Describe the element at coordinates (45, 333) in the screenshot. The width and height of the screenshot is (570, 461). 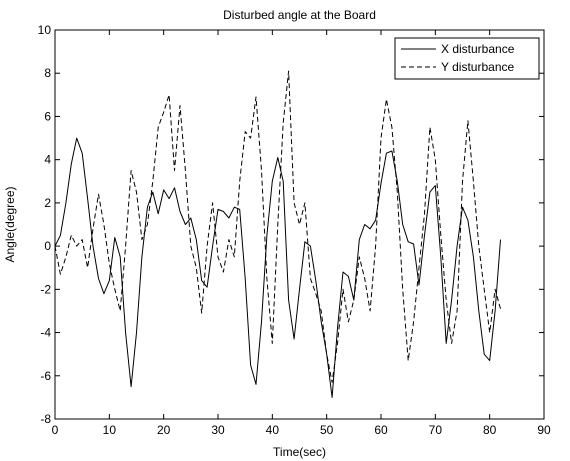
I see `y-tick-label: -4` at that location.